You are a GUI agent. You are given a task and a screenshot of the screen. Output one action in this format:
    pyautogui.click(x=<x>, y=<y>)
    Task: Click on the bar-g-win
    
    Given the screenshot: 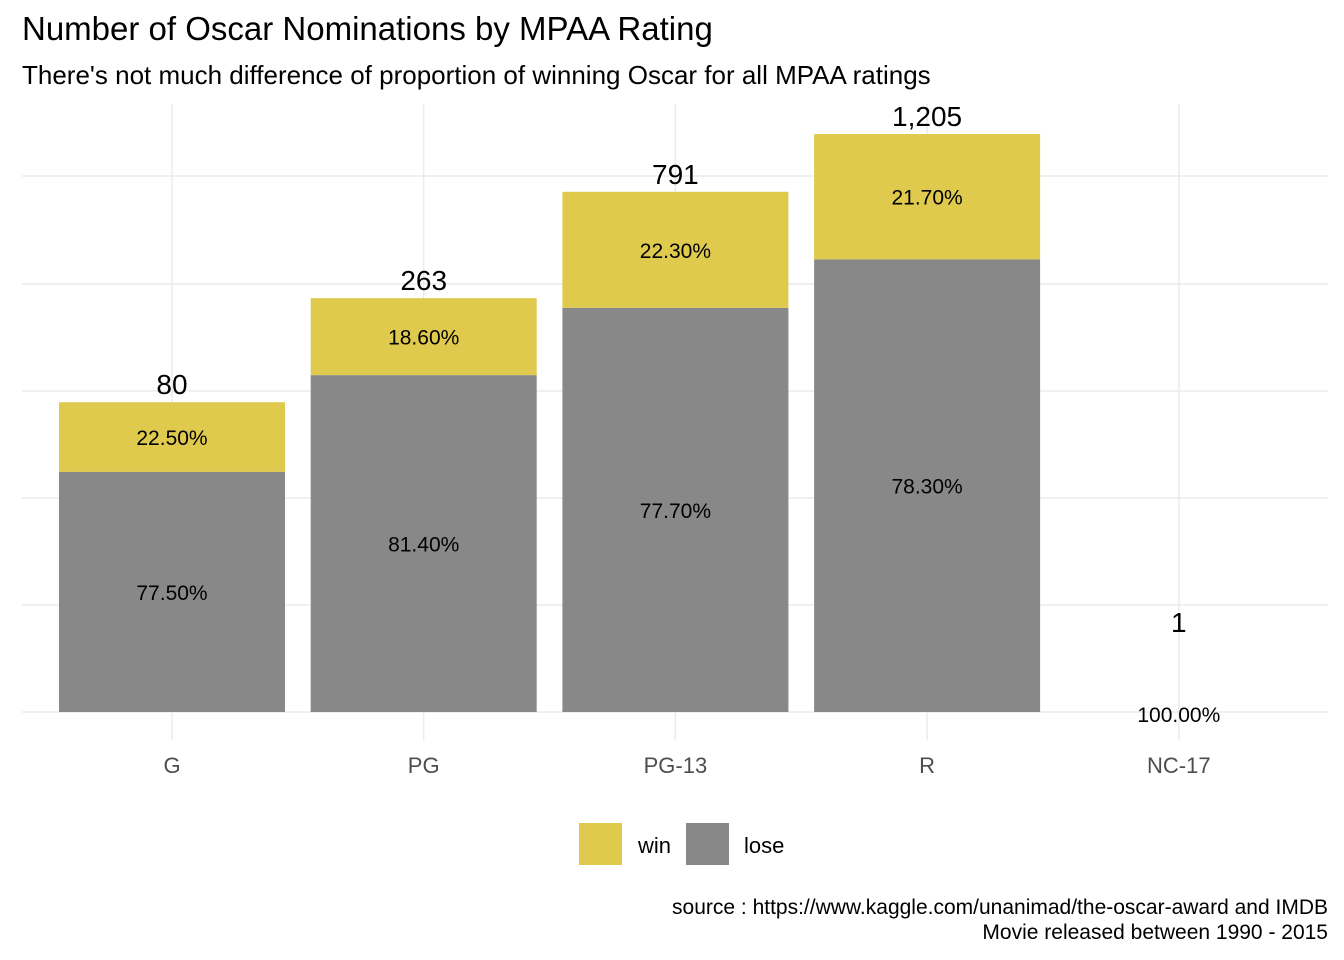 What is the action you would take?
    pyautogui.click(x=172, y=437)
    